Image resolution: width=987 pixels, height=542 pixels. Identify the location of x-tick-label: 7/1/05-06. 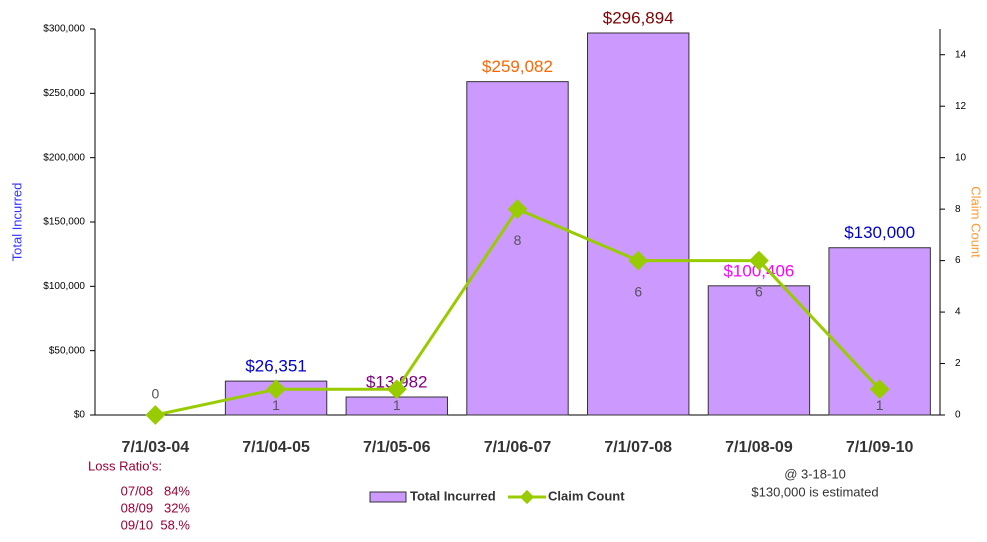
(397, 447).